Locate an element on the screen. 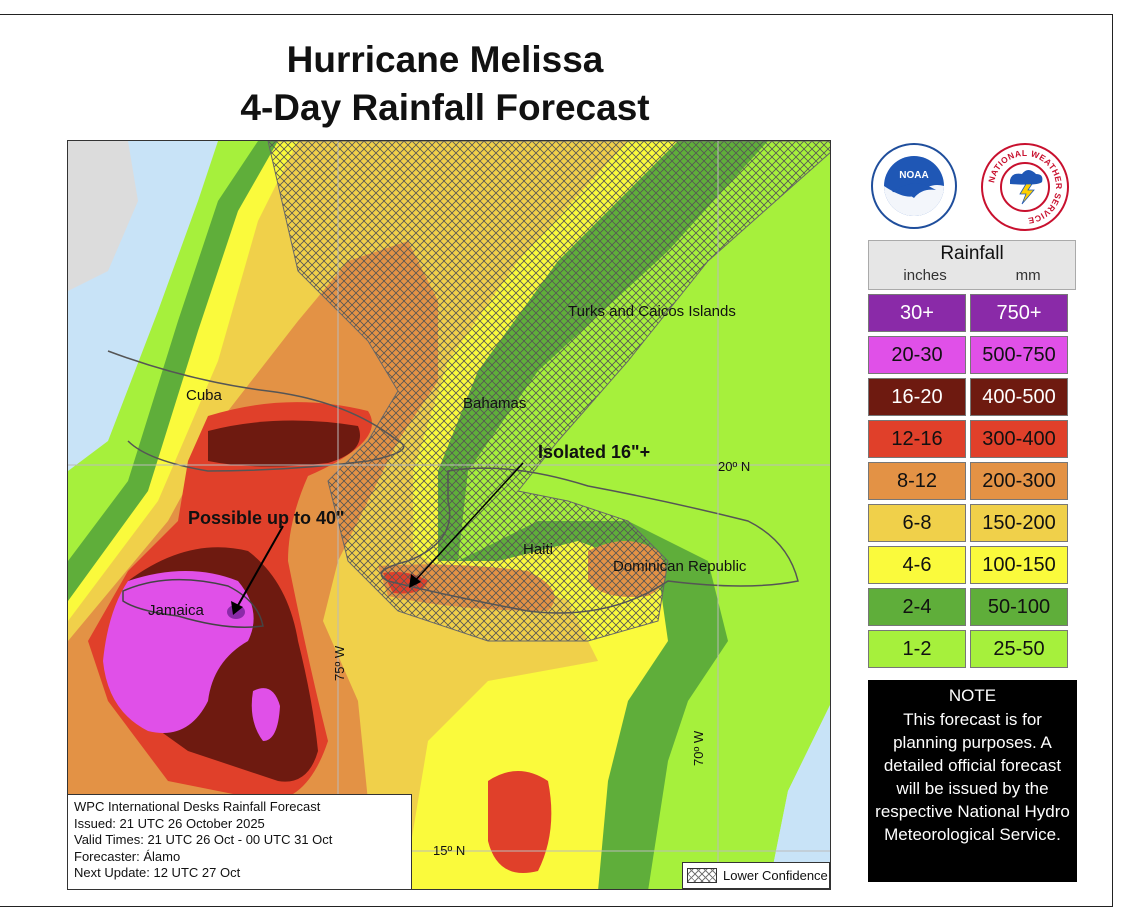  label-15n: 15º N is located at coordinates (449, 850).